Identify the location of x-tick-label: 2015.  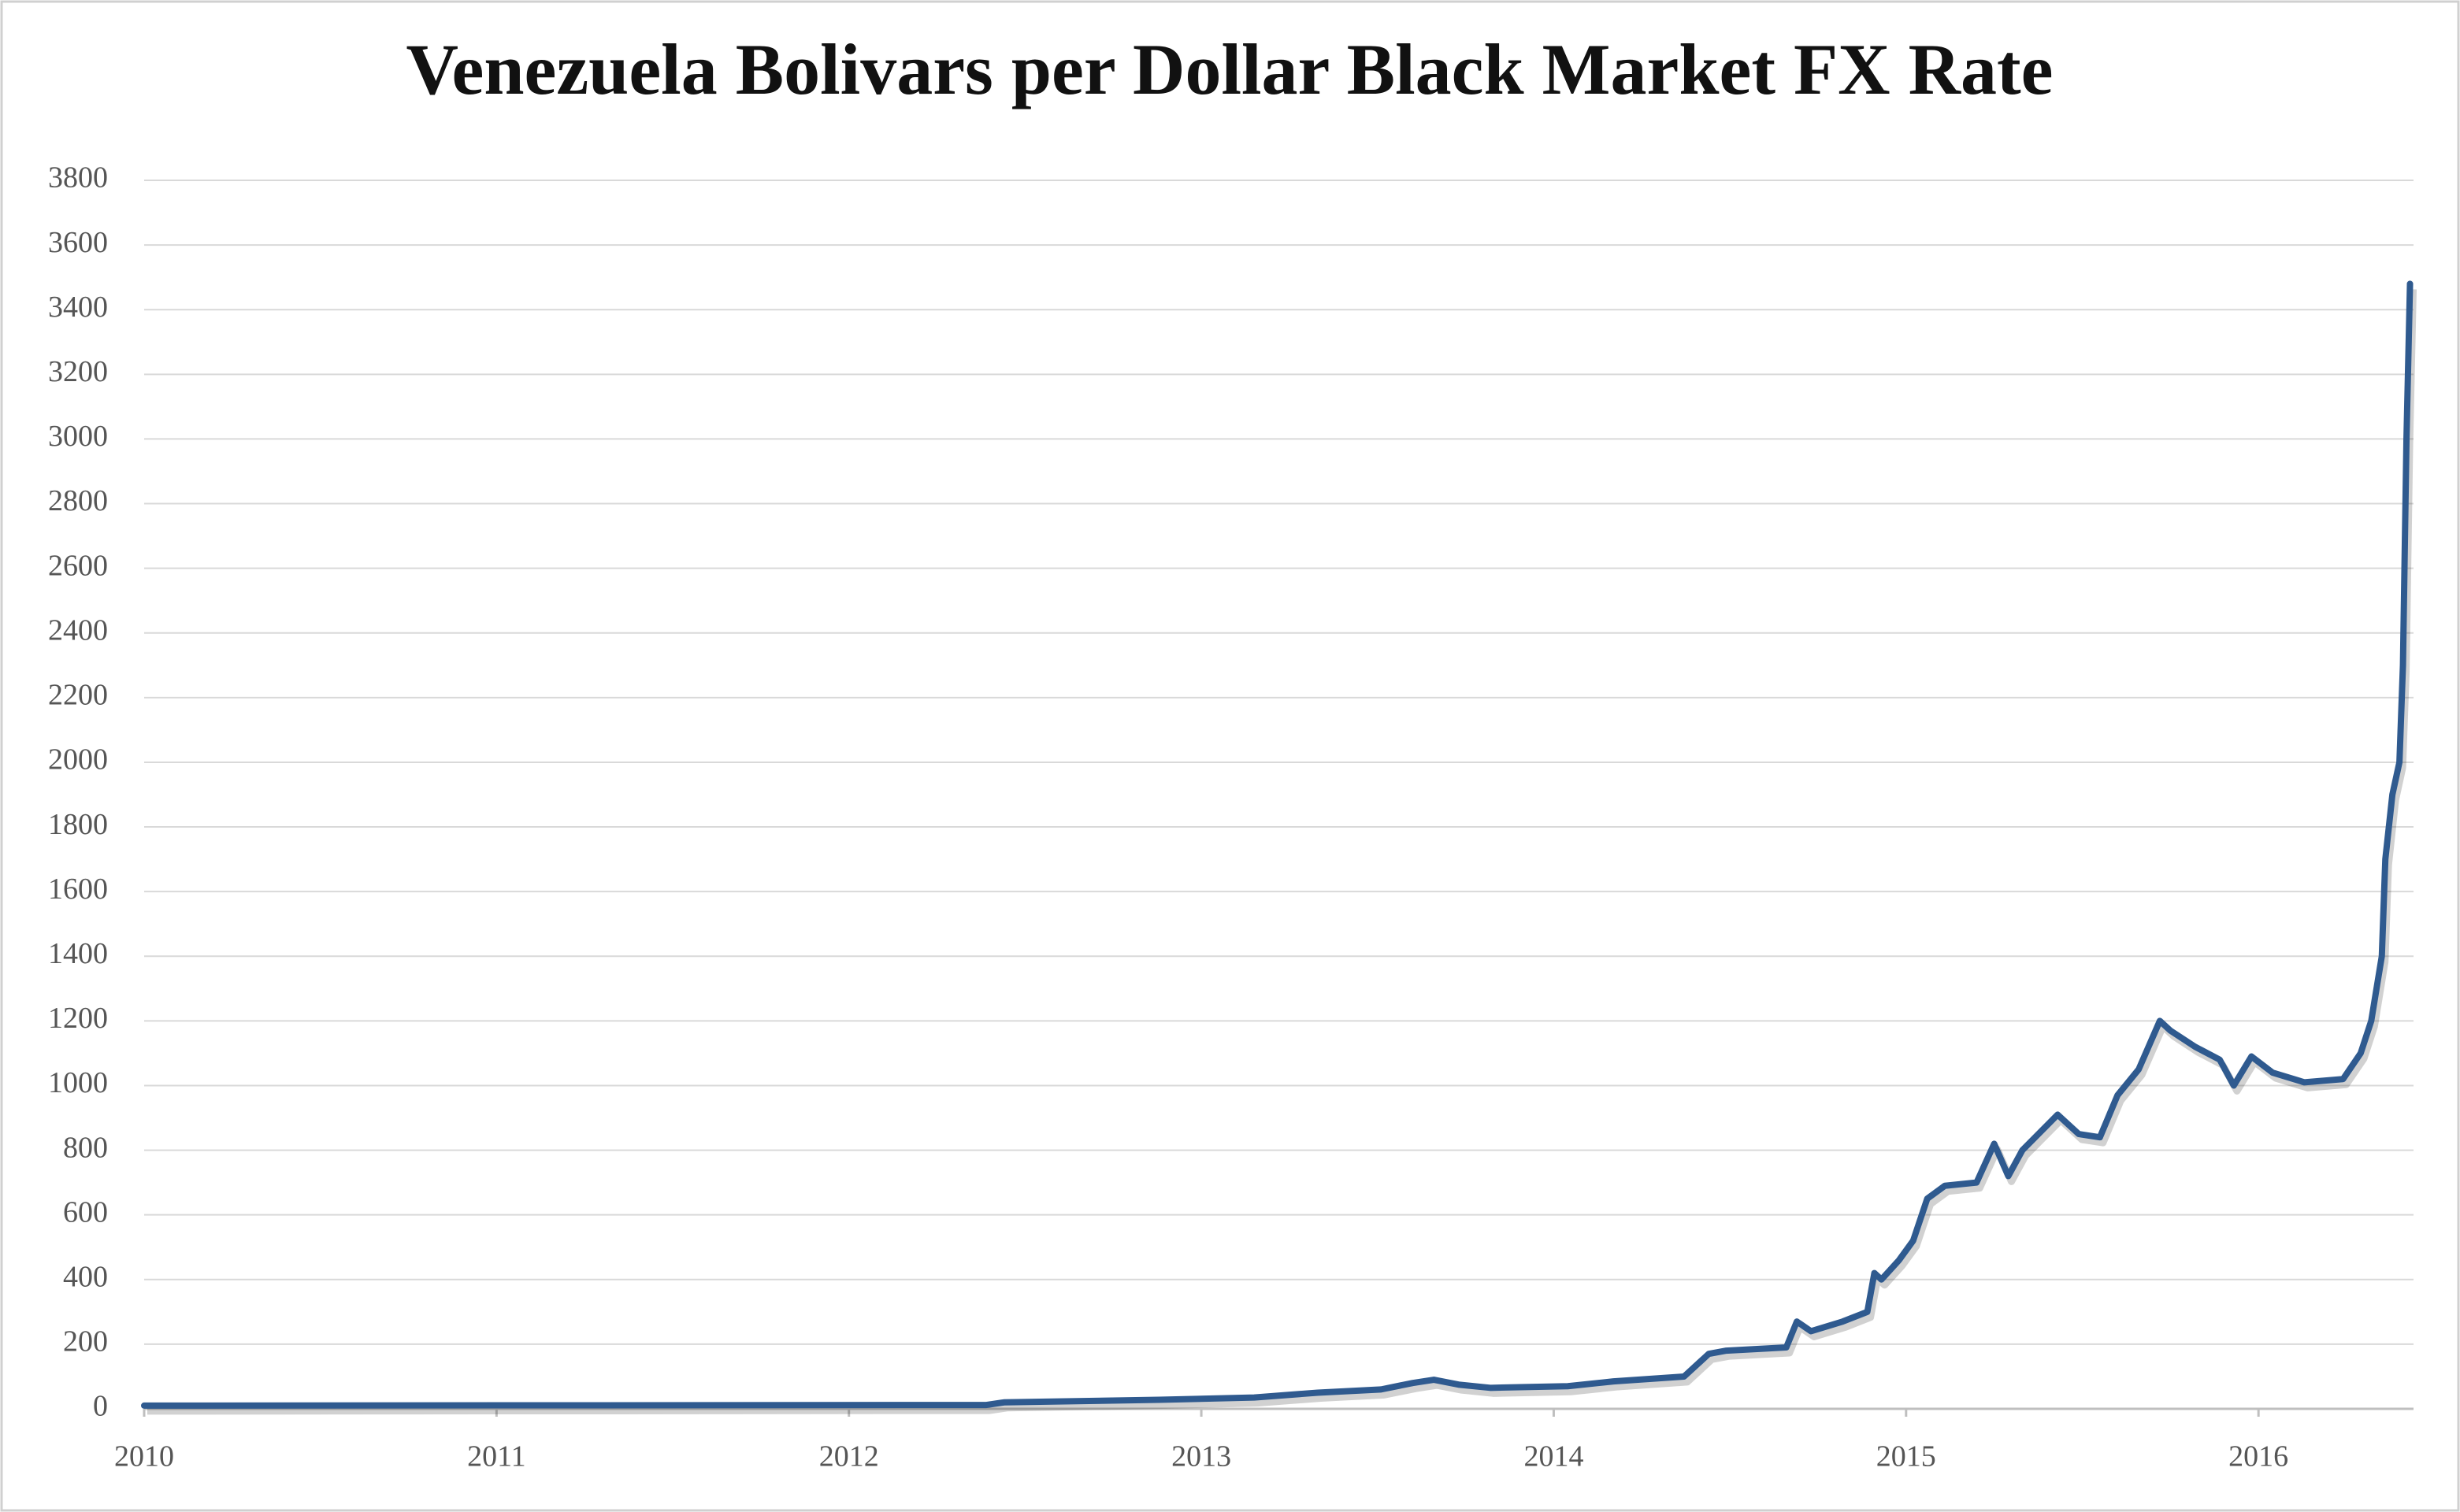
(1906, 1456).